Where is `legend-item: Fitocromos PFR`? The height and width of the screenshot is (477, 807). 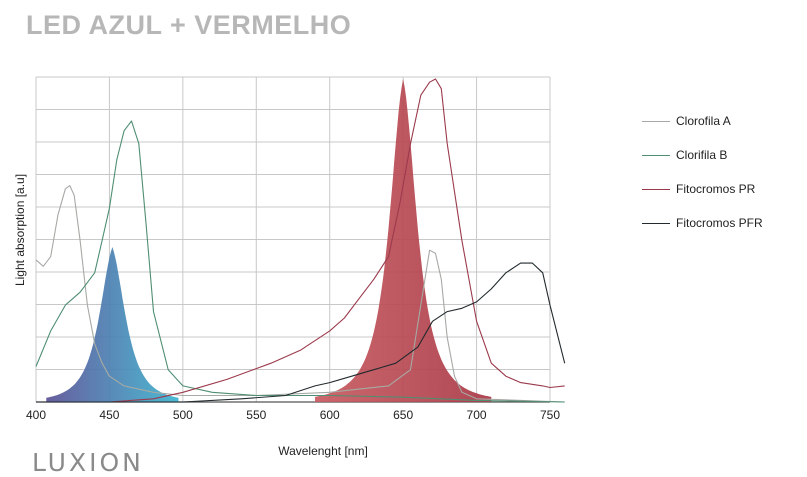
legend-item: Fitocromos PFR is located at coordinates (722, 223).